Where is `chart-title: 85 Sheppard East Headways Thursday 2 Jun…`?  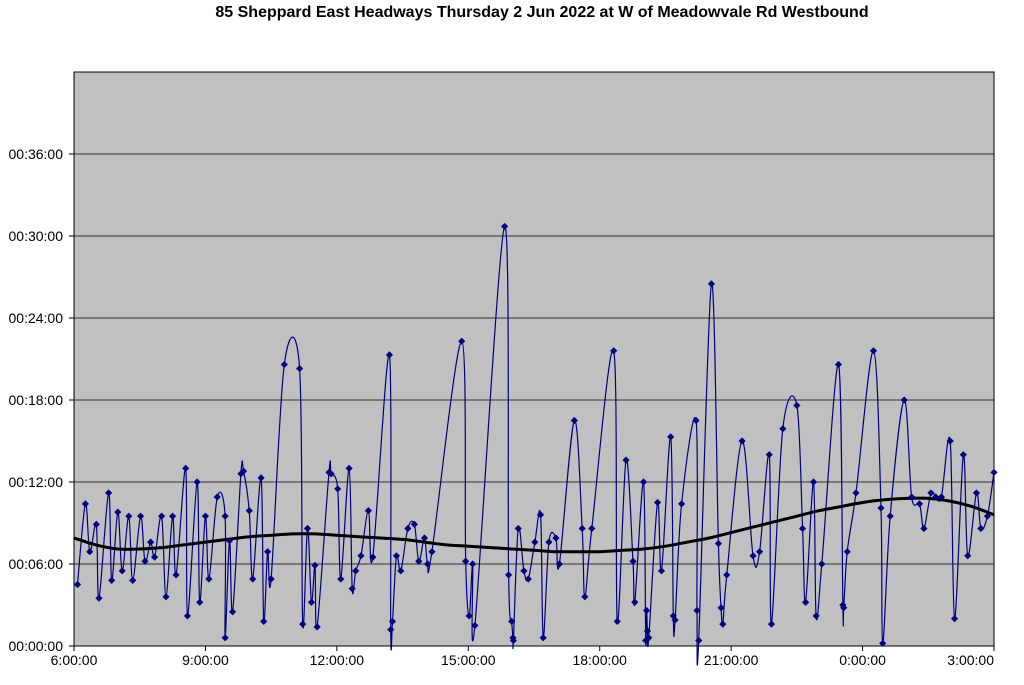 chart-title: 85 Sheppard East Headways Thursday 2 Jun… is located at coordinates (542, 12).